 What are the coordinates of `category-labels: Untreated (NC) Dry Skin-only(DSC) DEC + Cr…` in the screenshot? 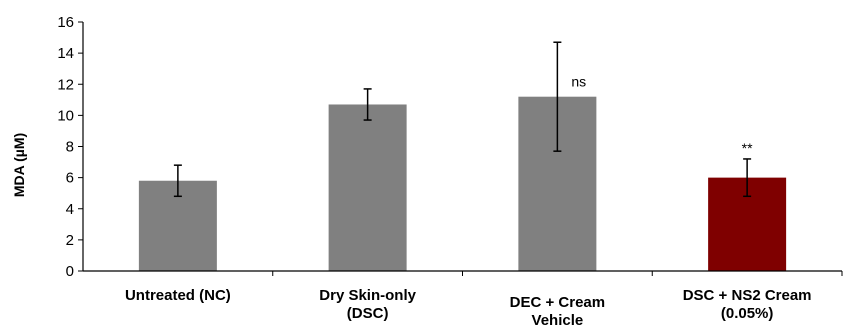 It's located at (468, 308).